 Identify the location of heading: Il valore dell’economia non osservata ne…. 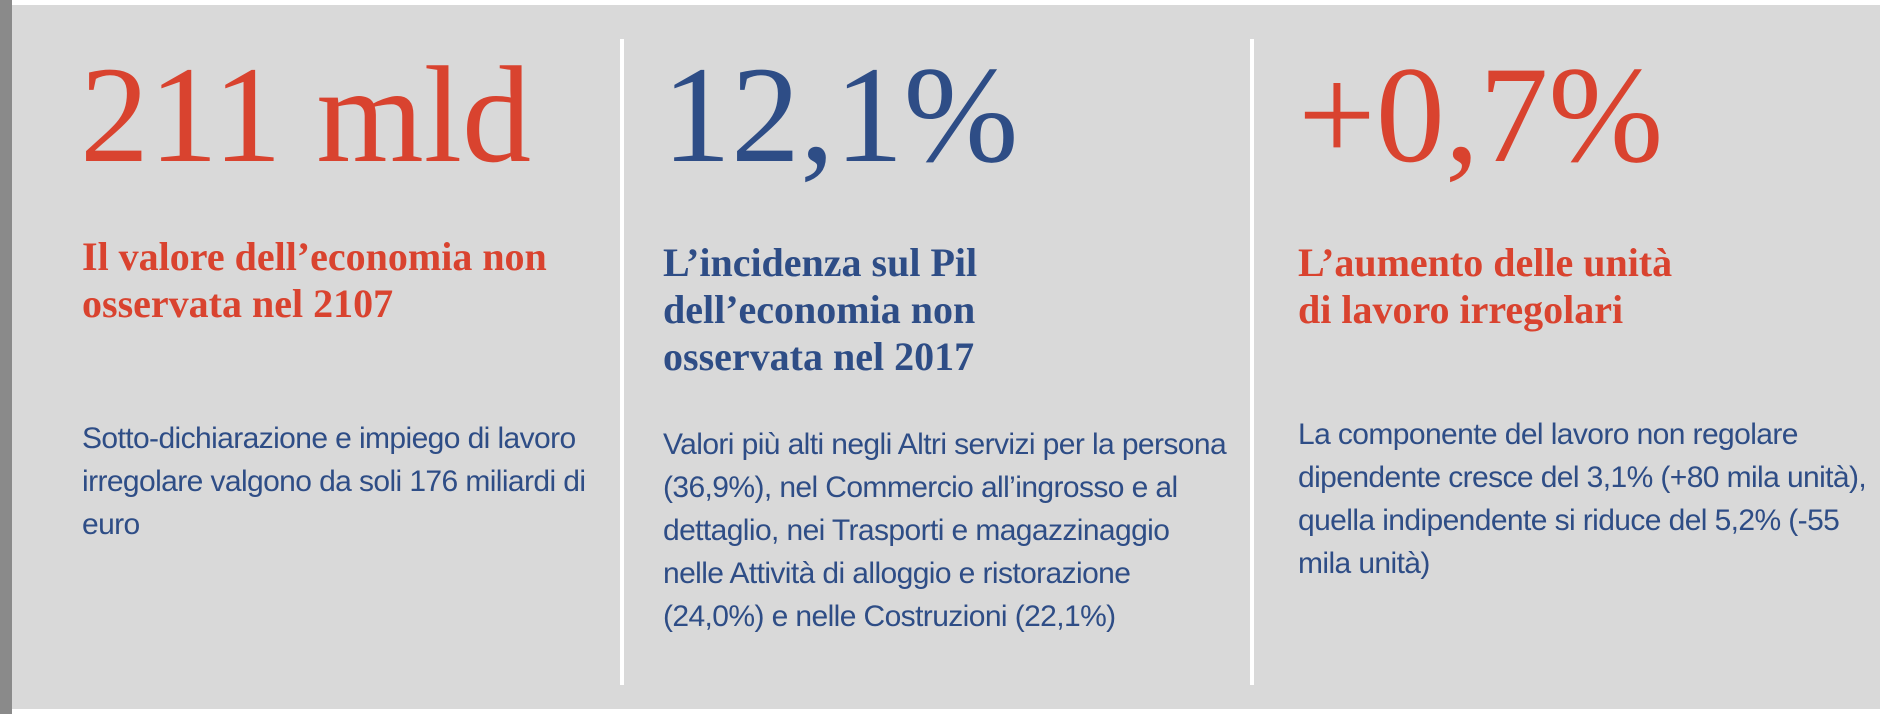
(314, 280).